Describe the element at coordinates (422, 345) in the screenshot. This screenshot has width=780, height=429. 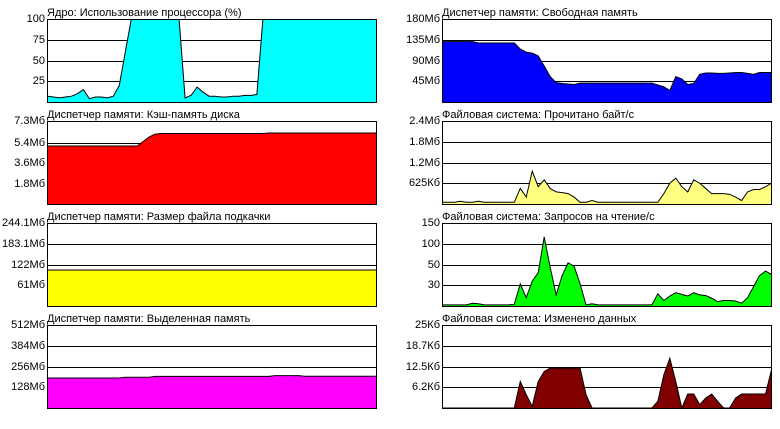
I see `y-tick-label: 18.7Кб` at that location.